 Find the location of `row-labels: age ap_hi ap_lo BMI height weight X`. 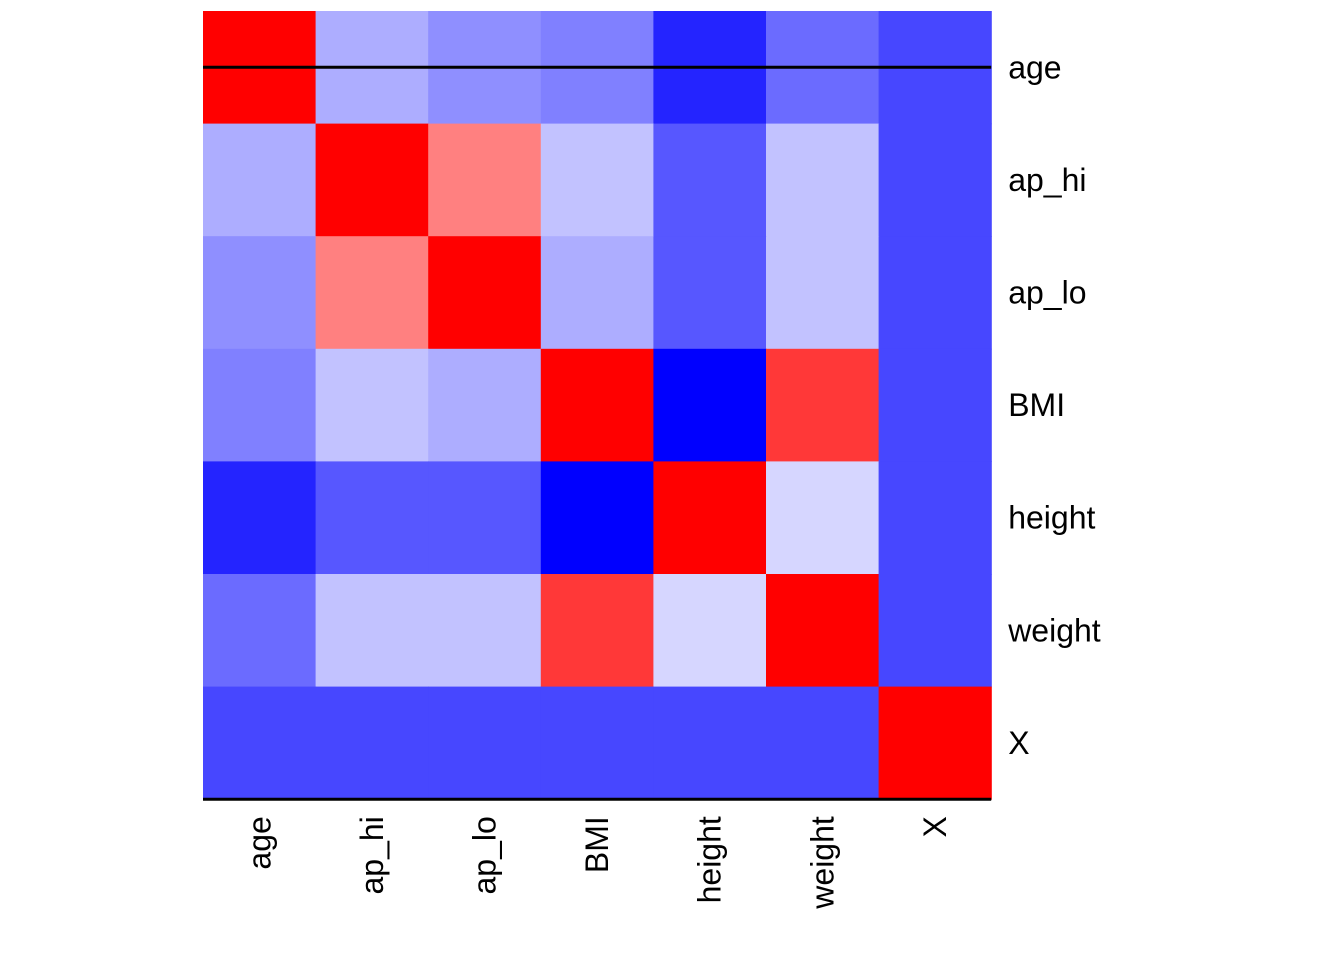

row-labels: age ap_hi ap_lo BMI height weight X is located at coordinates (1054, 405).